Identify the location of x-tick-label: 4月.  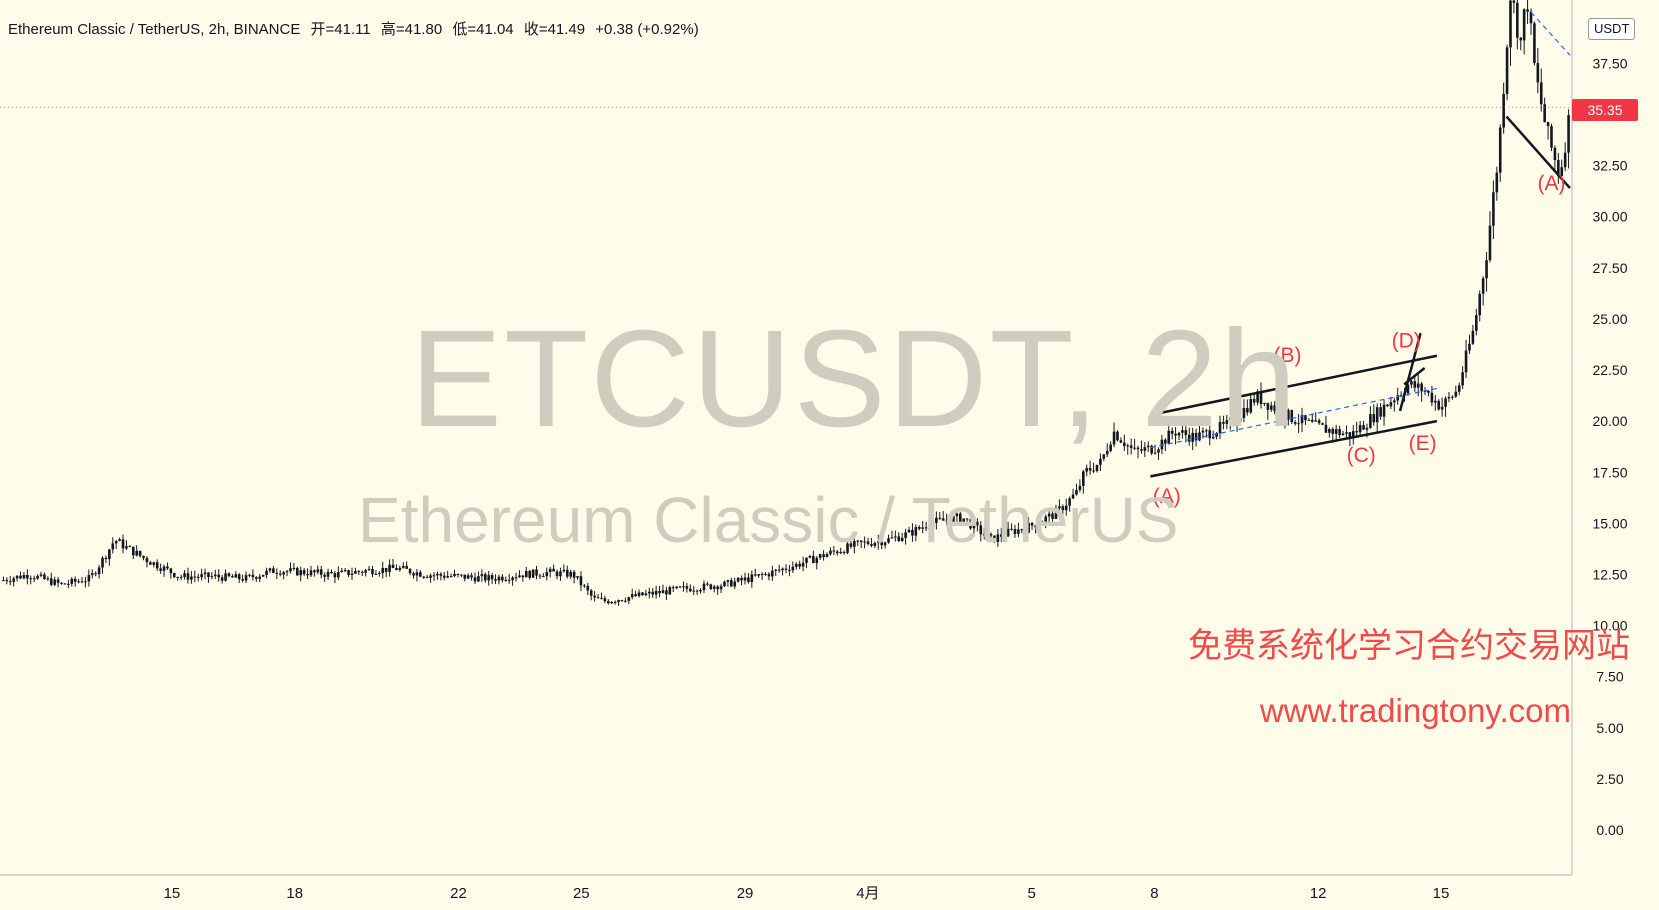
(867, 893).